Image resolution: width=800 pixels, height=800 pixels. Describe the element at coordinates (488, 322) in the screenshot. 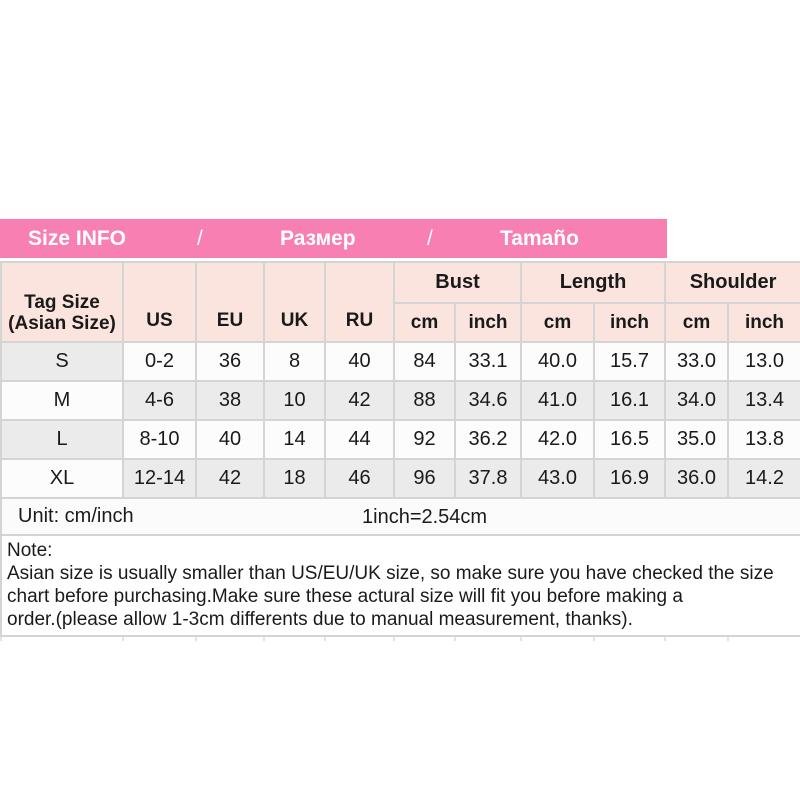

I see `bust-inch-header: inch` at that location.